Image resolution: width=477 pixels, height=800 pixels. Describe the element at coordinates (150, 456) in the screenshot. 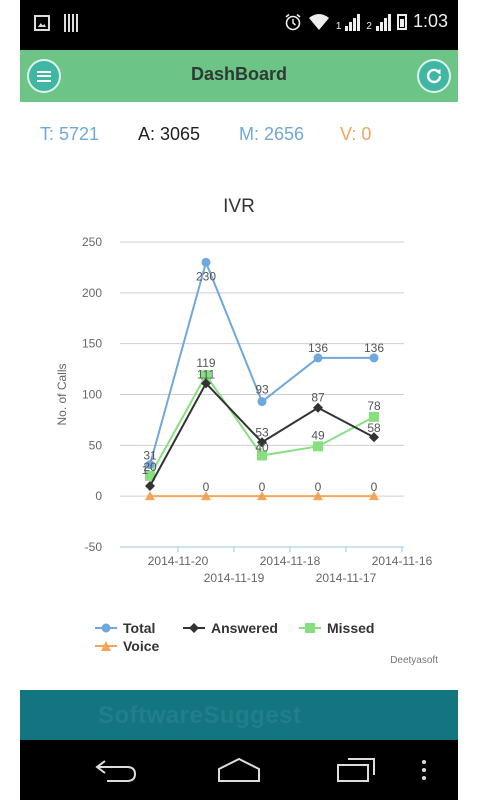

I see `data-label: 31` at that location.